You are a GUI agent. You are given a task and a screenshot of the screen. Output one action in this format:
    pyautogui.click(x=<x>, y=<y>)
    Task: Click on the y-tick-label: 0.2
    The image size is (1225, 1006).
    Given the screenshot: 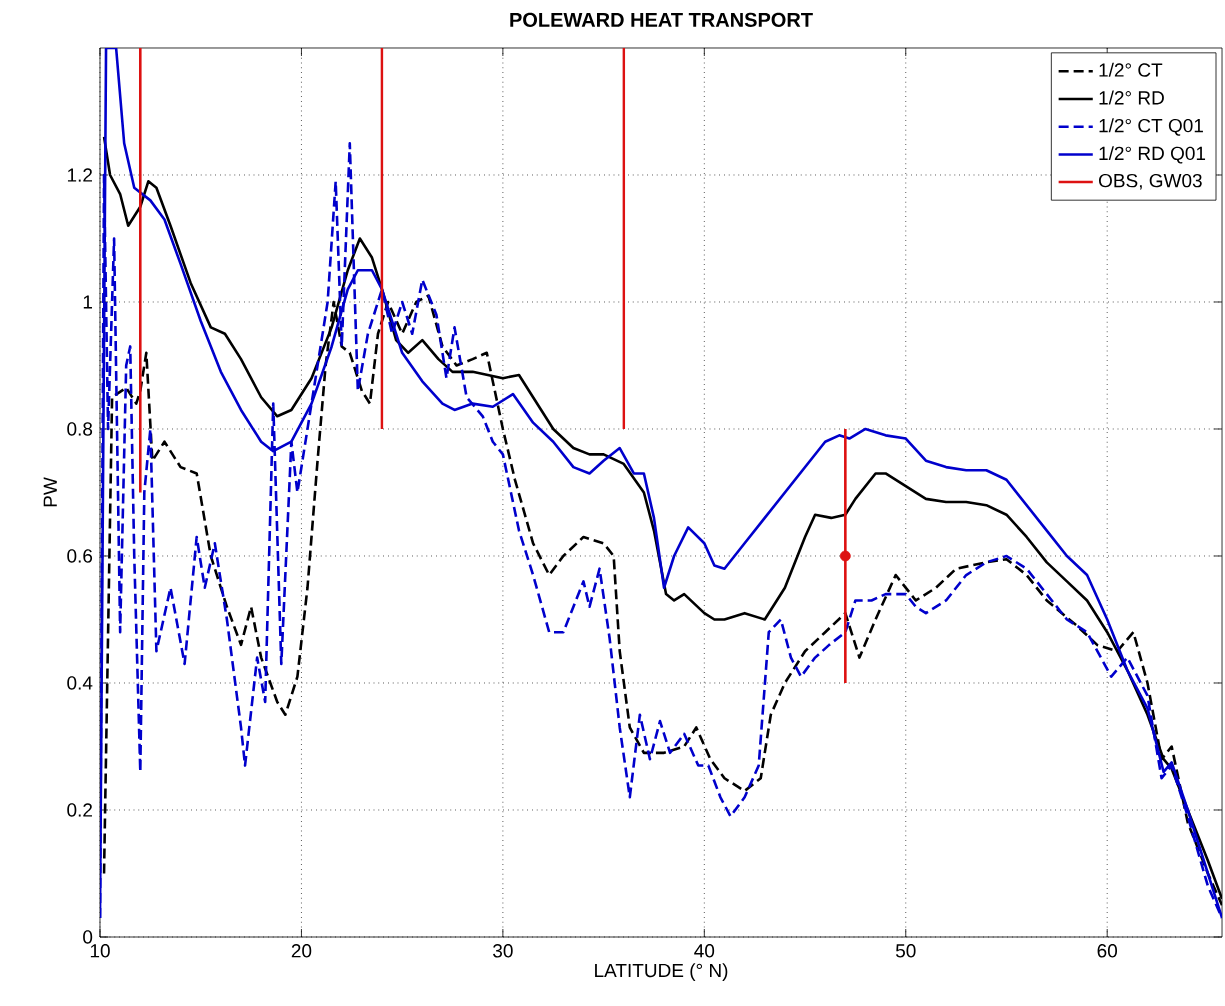 What is the action you would take?
    pyautogui.click(x=79, y=810)
    